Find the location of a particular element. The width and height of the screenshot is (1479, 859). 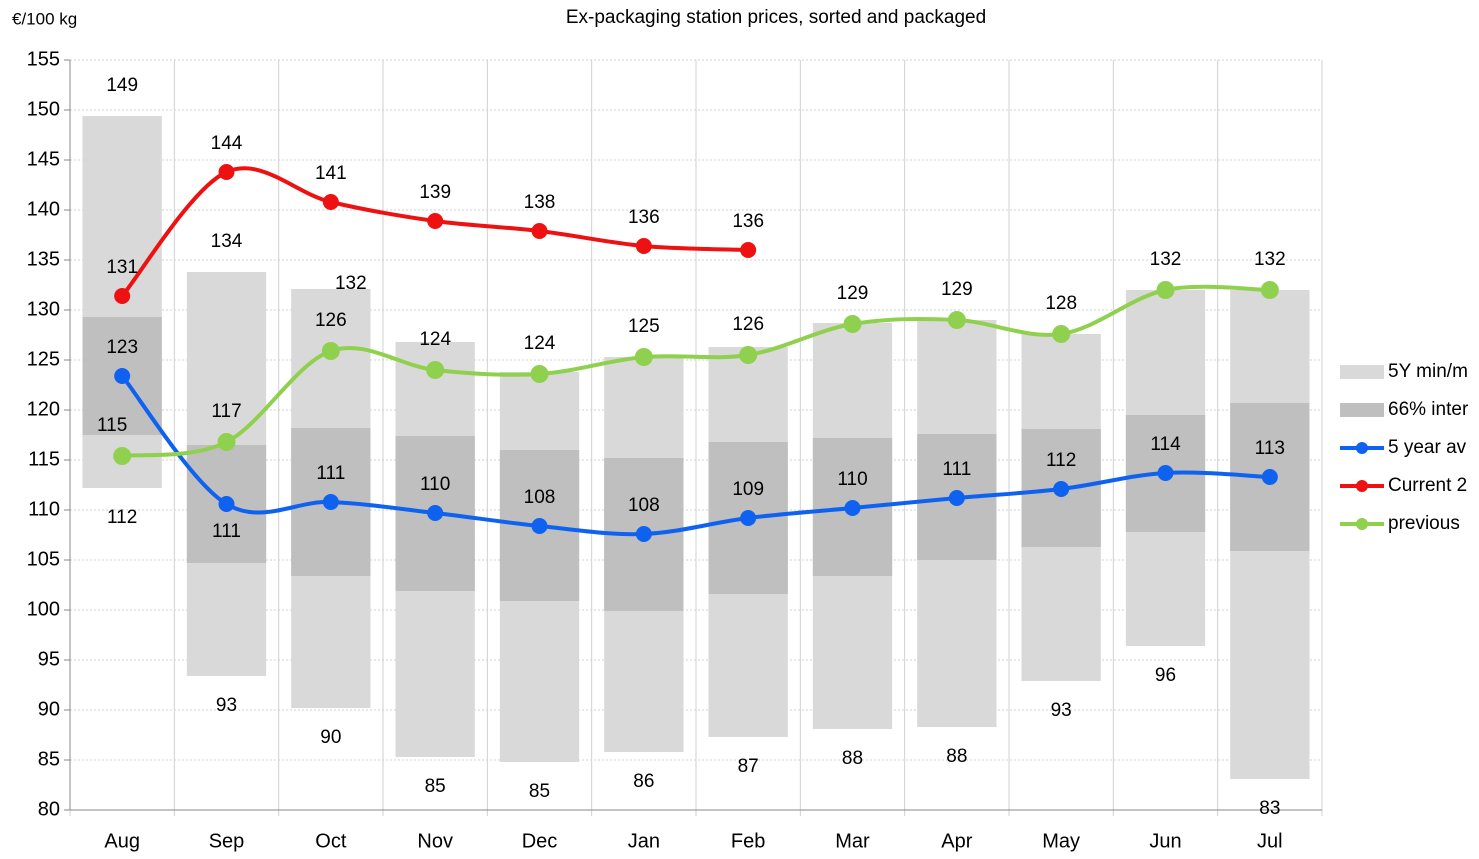

y-tick-label: 140 is located at coordinates (43, 209).